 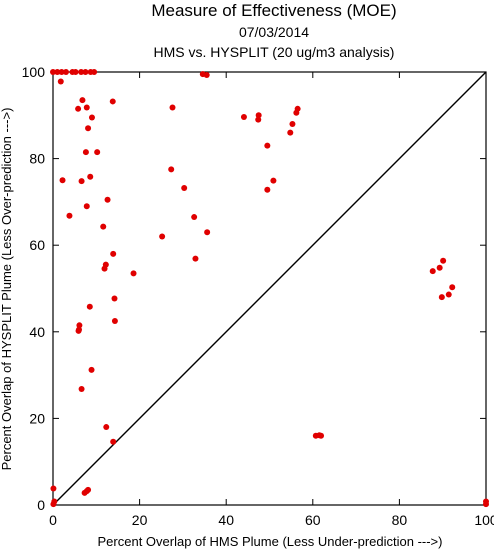 What do you see at coordinates (400, 520) in the screenshot?
I see `x-tick-label: 80` at bounding box center [400, 520].